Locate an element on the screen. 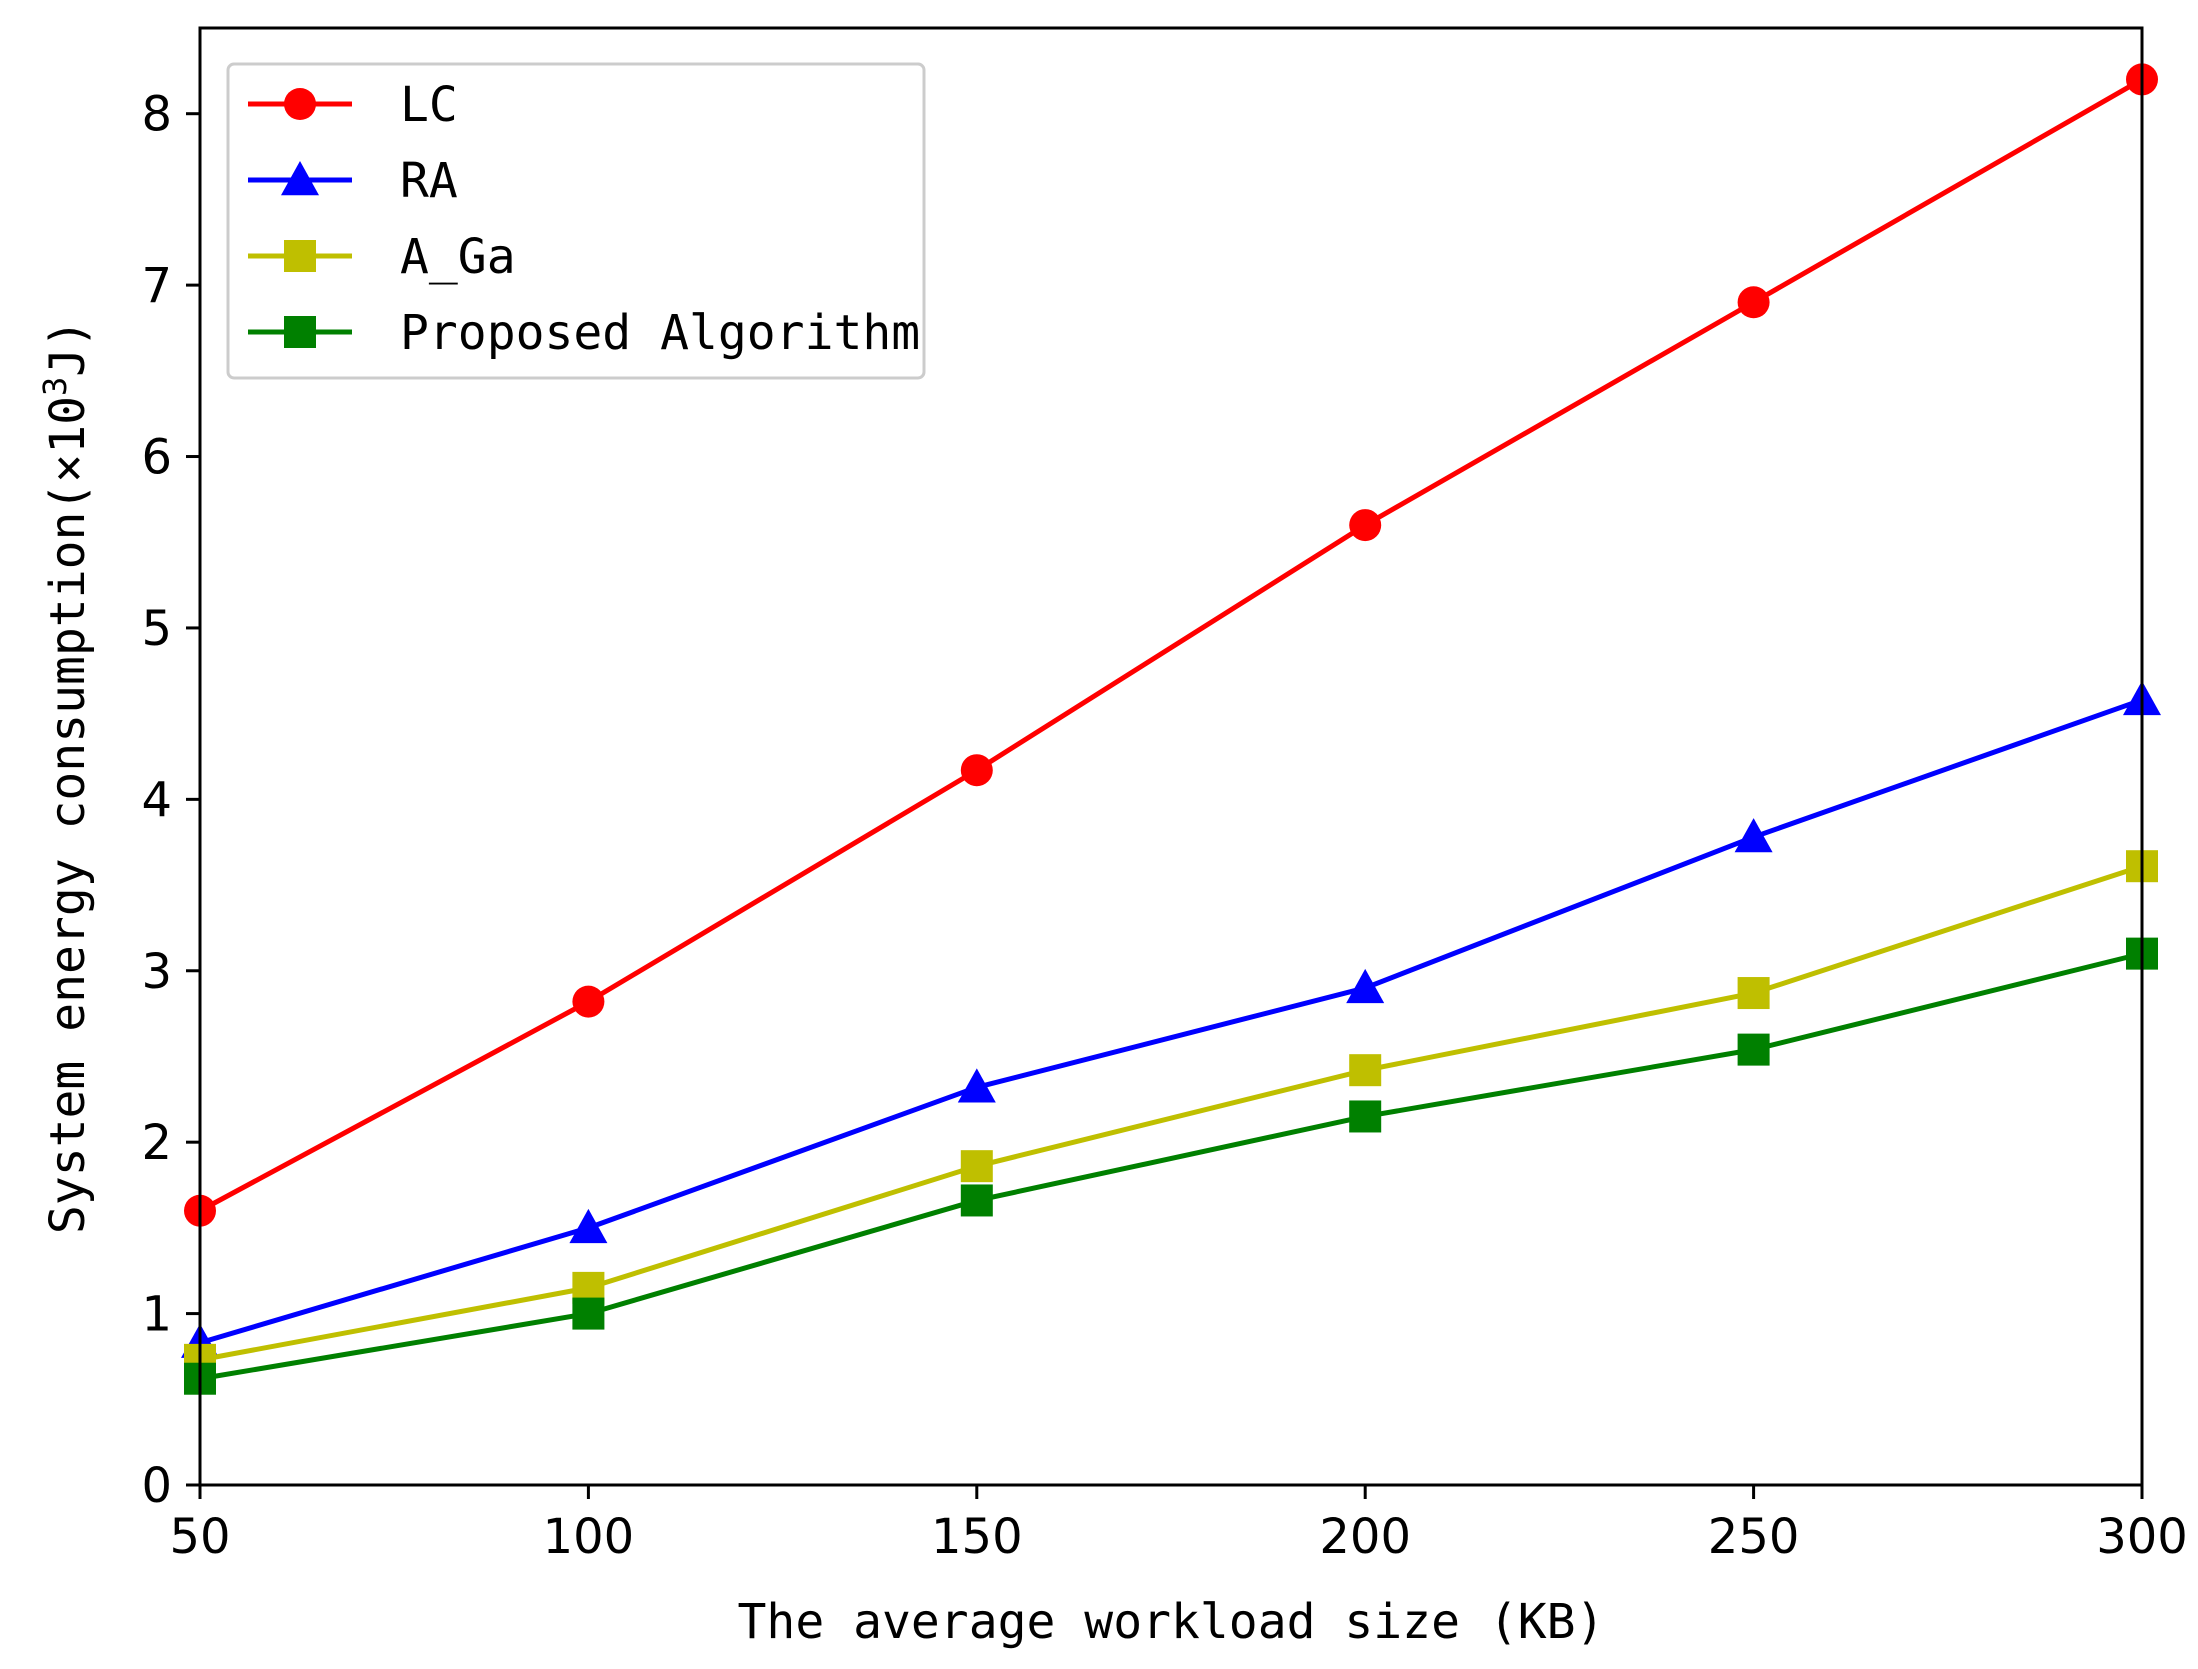 The height and width of the screenshot is (1669, 2198). y-tick-label-5: 5 is located at coordinates (156, 629).